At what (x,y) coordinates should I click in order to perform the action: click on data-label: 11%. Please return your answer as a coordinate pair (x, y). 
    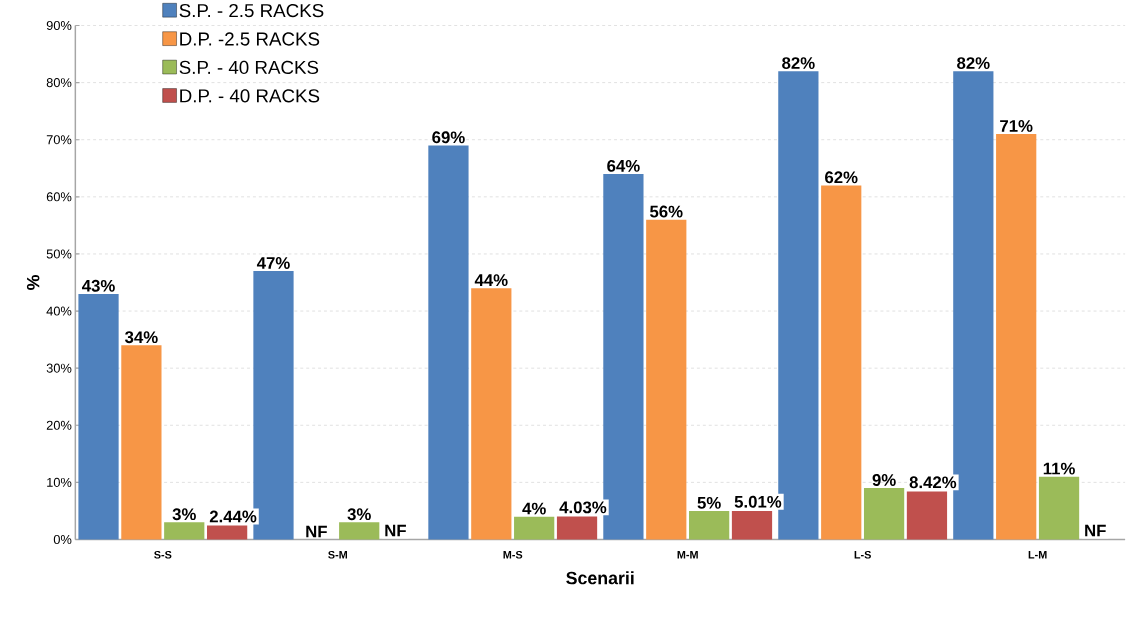
    Looking at the image, I should click on (1059, 468).